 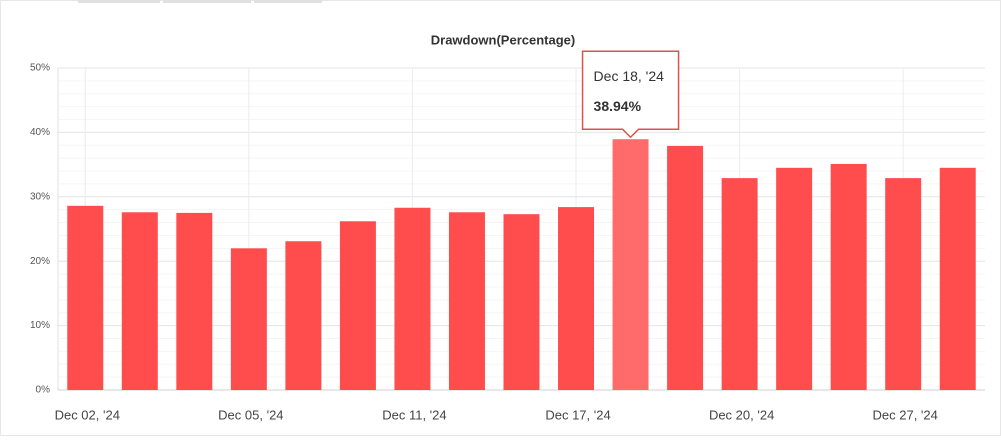 What do you see at coordinates (414, 414) in the screenshot?
I see `x-tick-label: Dec 11, '24` at bounding box center [414, 414].